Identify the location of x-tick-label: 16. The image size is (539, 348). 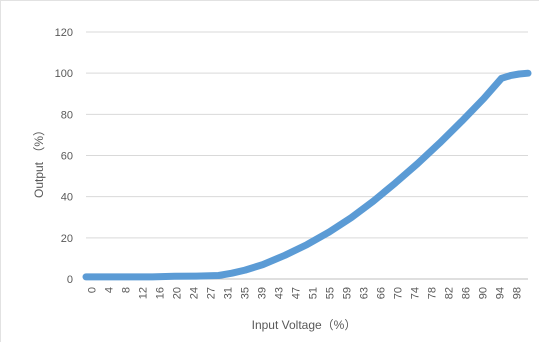
(161, 293).